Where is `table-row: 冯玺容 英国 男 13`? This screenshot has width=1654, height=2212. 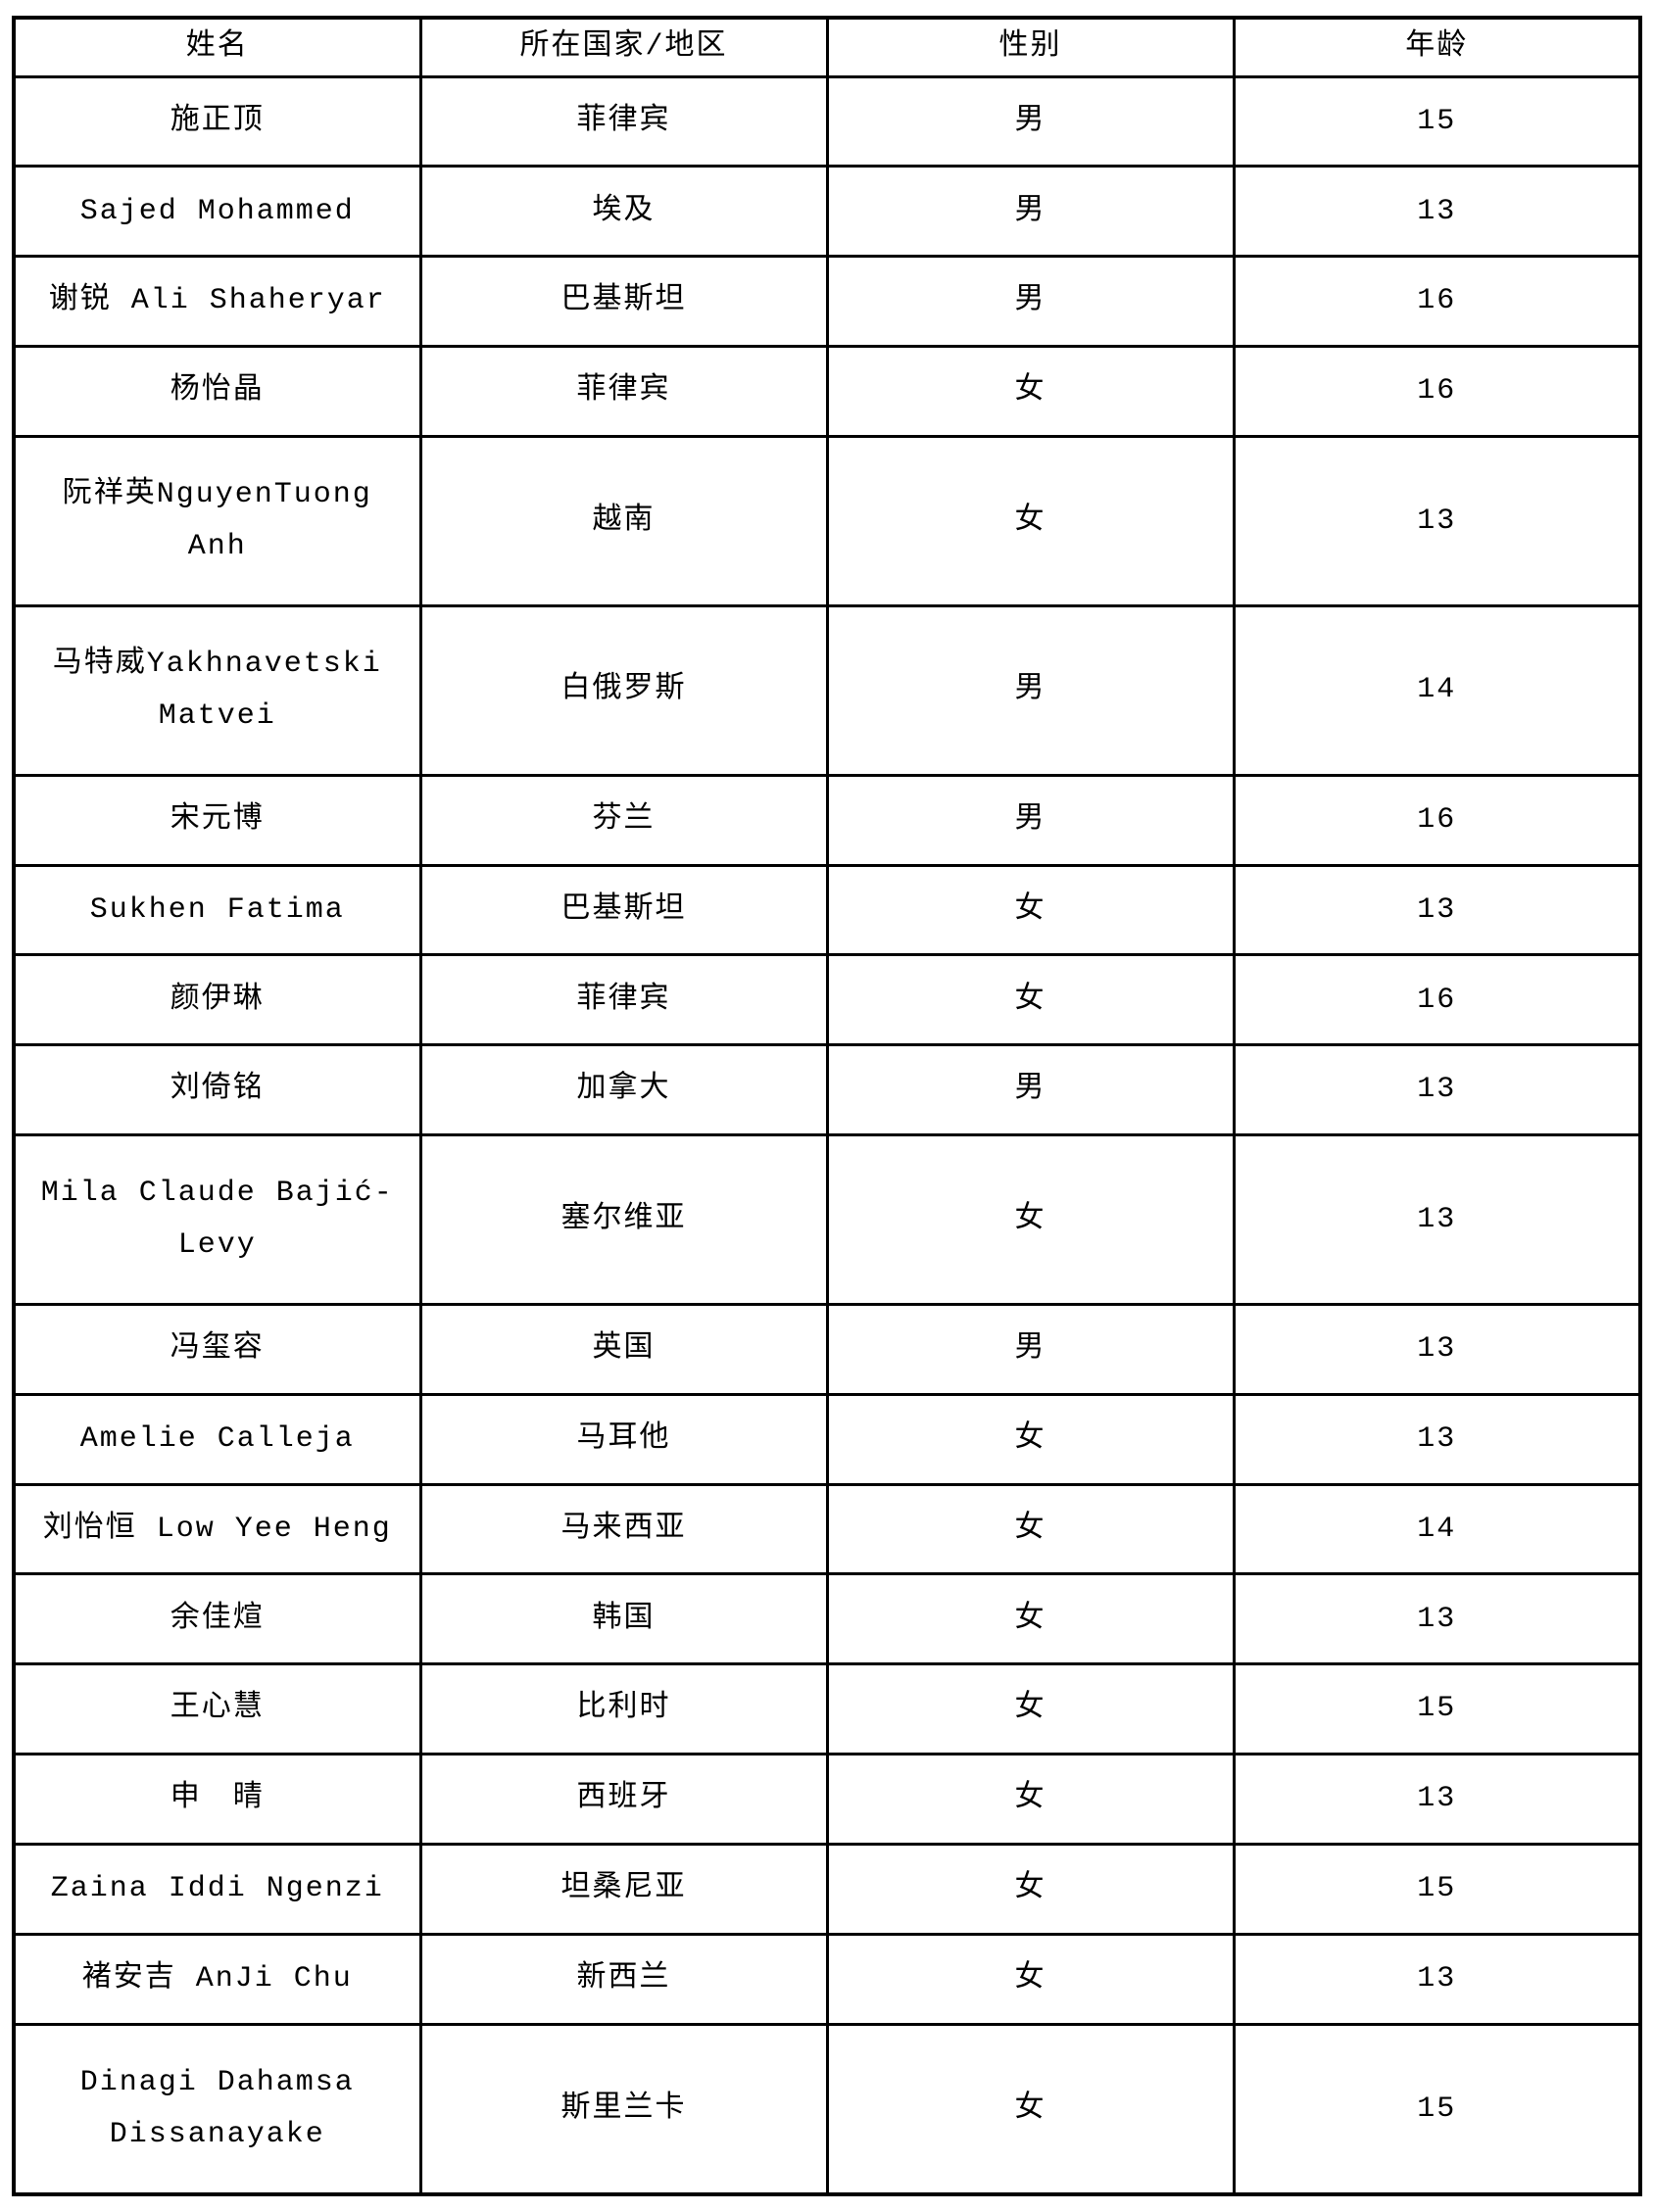
table-row: 冯玺容 英国 男 13 is located at coordinates (827, 1349).